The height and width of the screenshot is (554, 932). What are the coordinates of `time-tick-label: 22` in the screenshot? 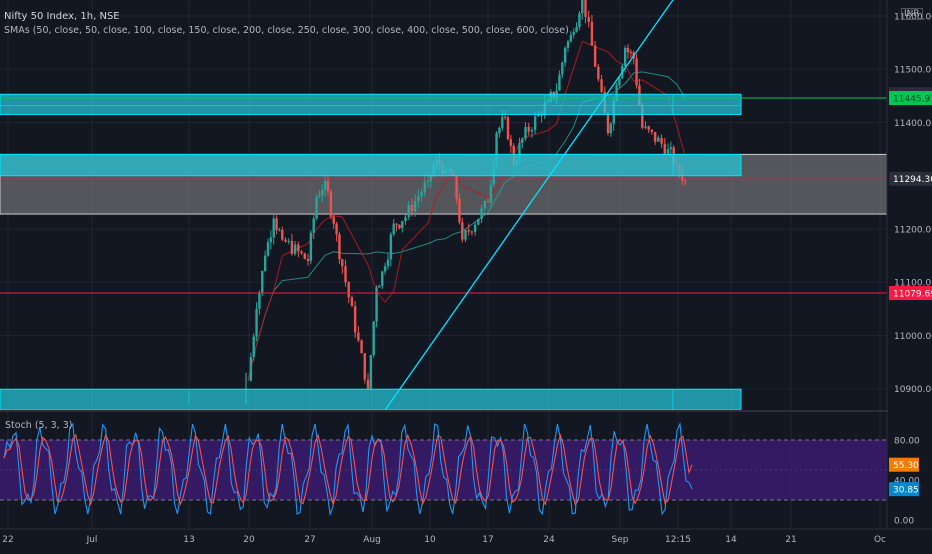 It's located at (7, 540).